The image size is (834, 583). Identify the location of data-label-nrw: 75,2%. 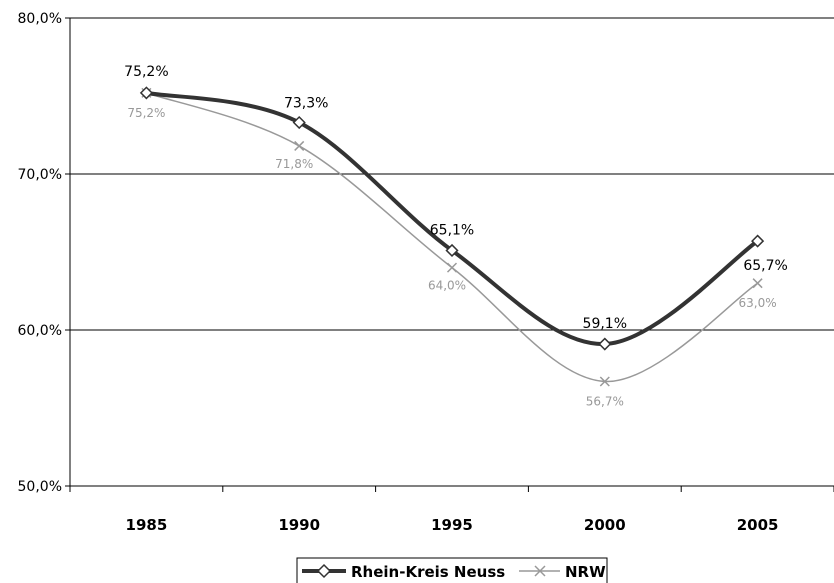
(146, 113).